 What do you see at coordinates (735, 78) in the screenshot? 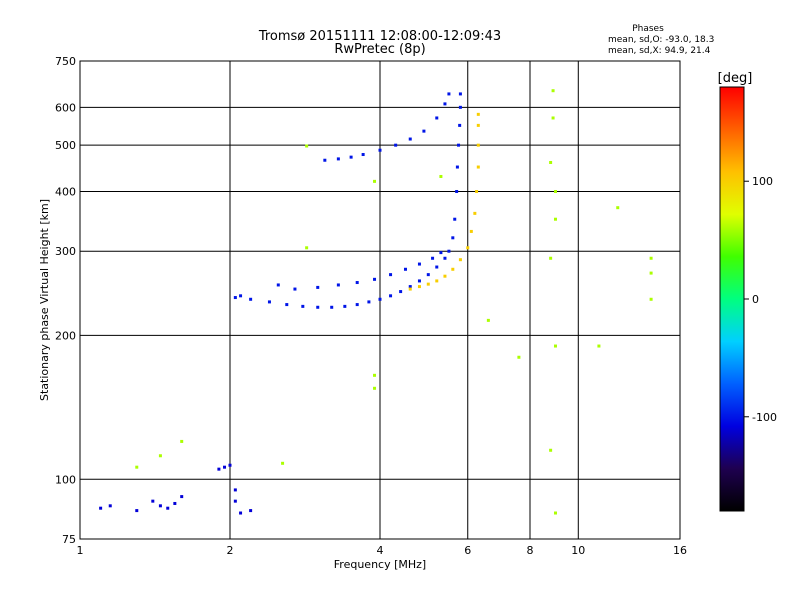
I see `colorbar-label: [deg]` at bounding box center [735, 78].